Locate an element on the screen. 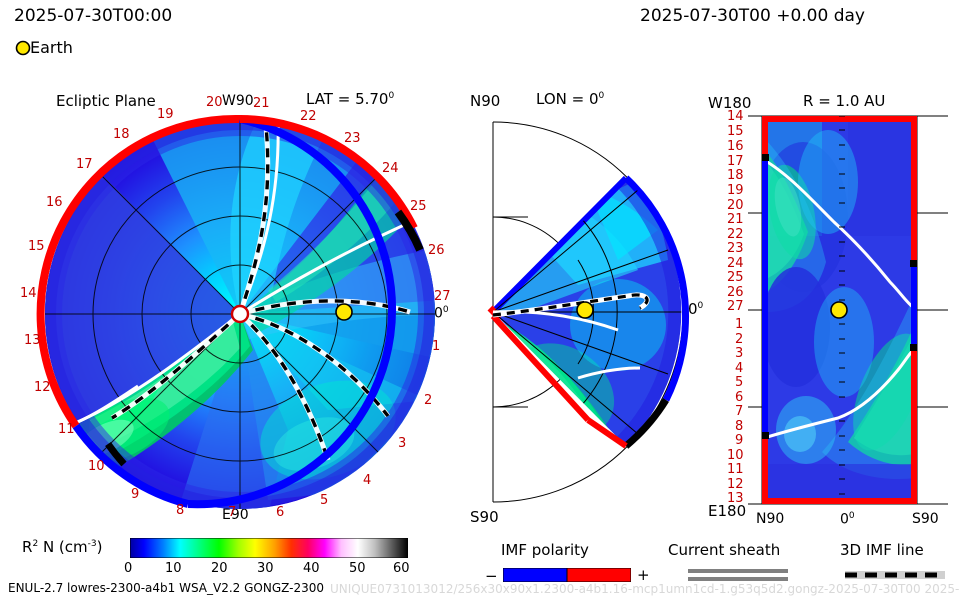 This screenshot has width=960, height=600. colorbar is located at coordinates (269, 548).